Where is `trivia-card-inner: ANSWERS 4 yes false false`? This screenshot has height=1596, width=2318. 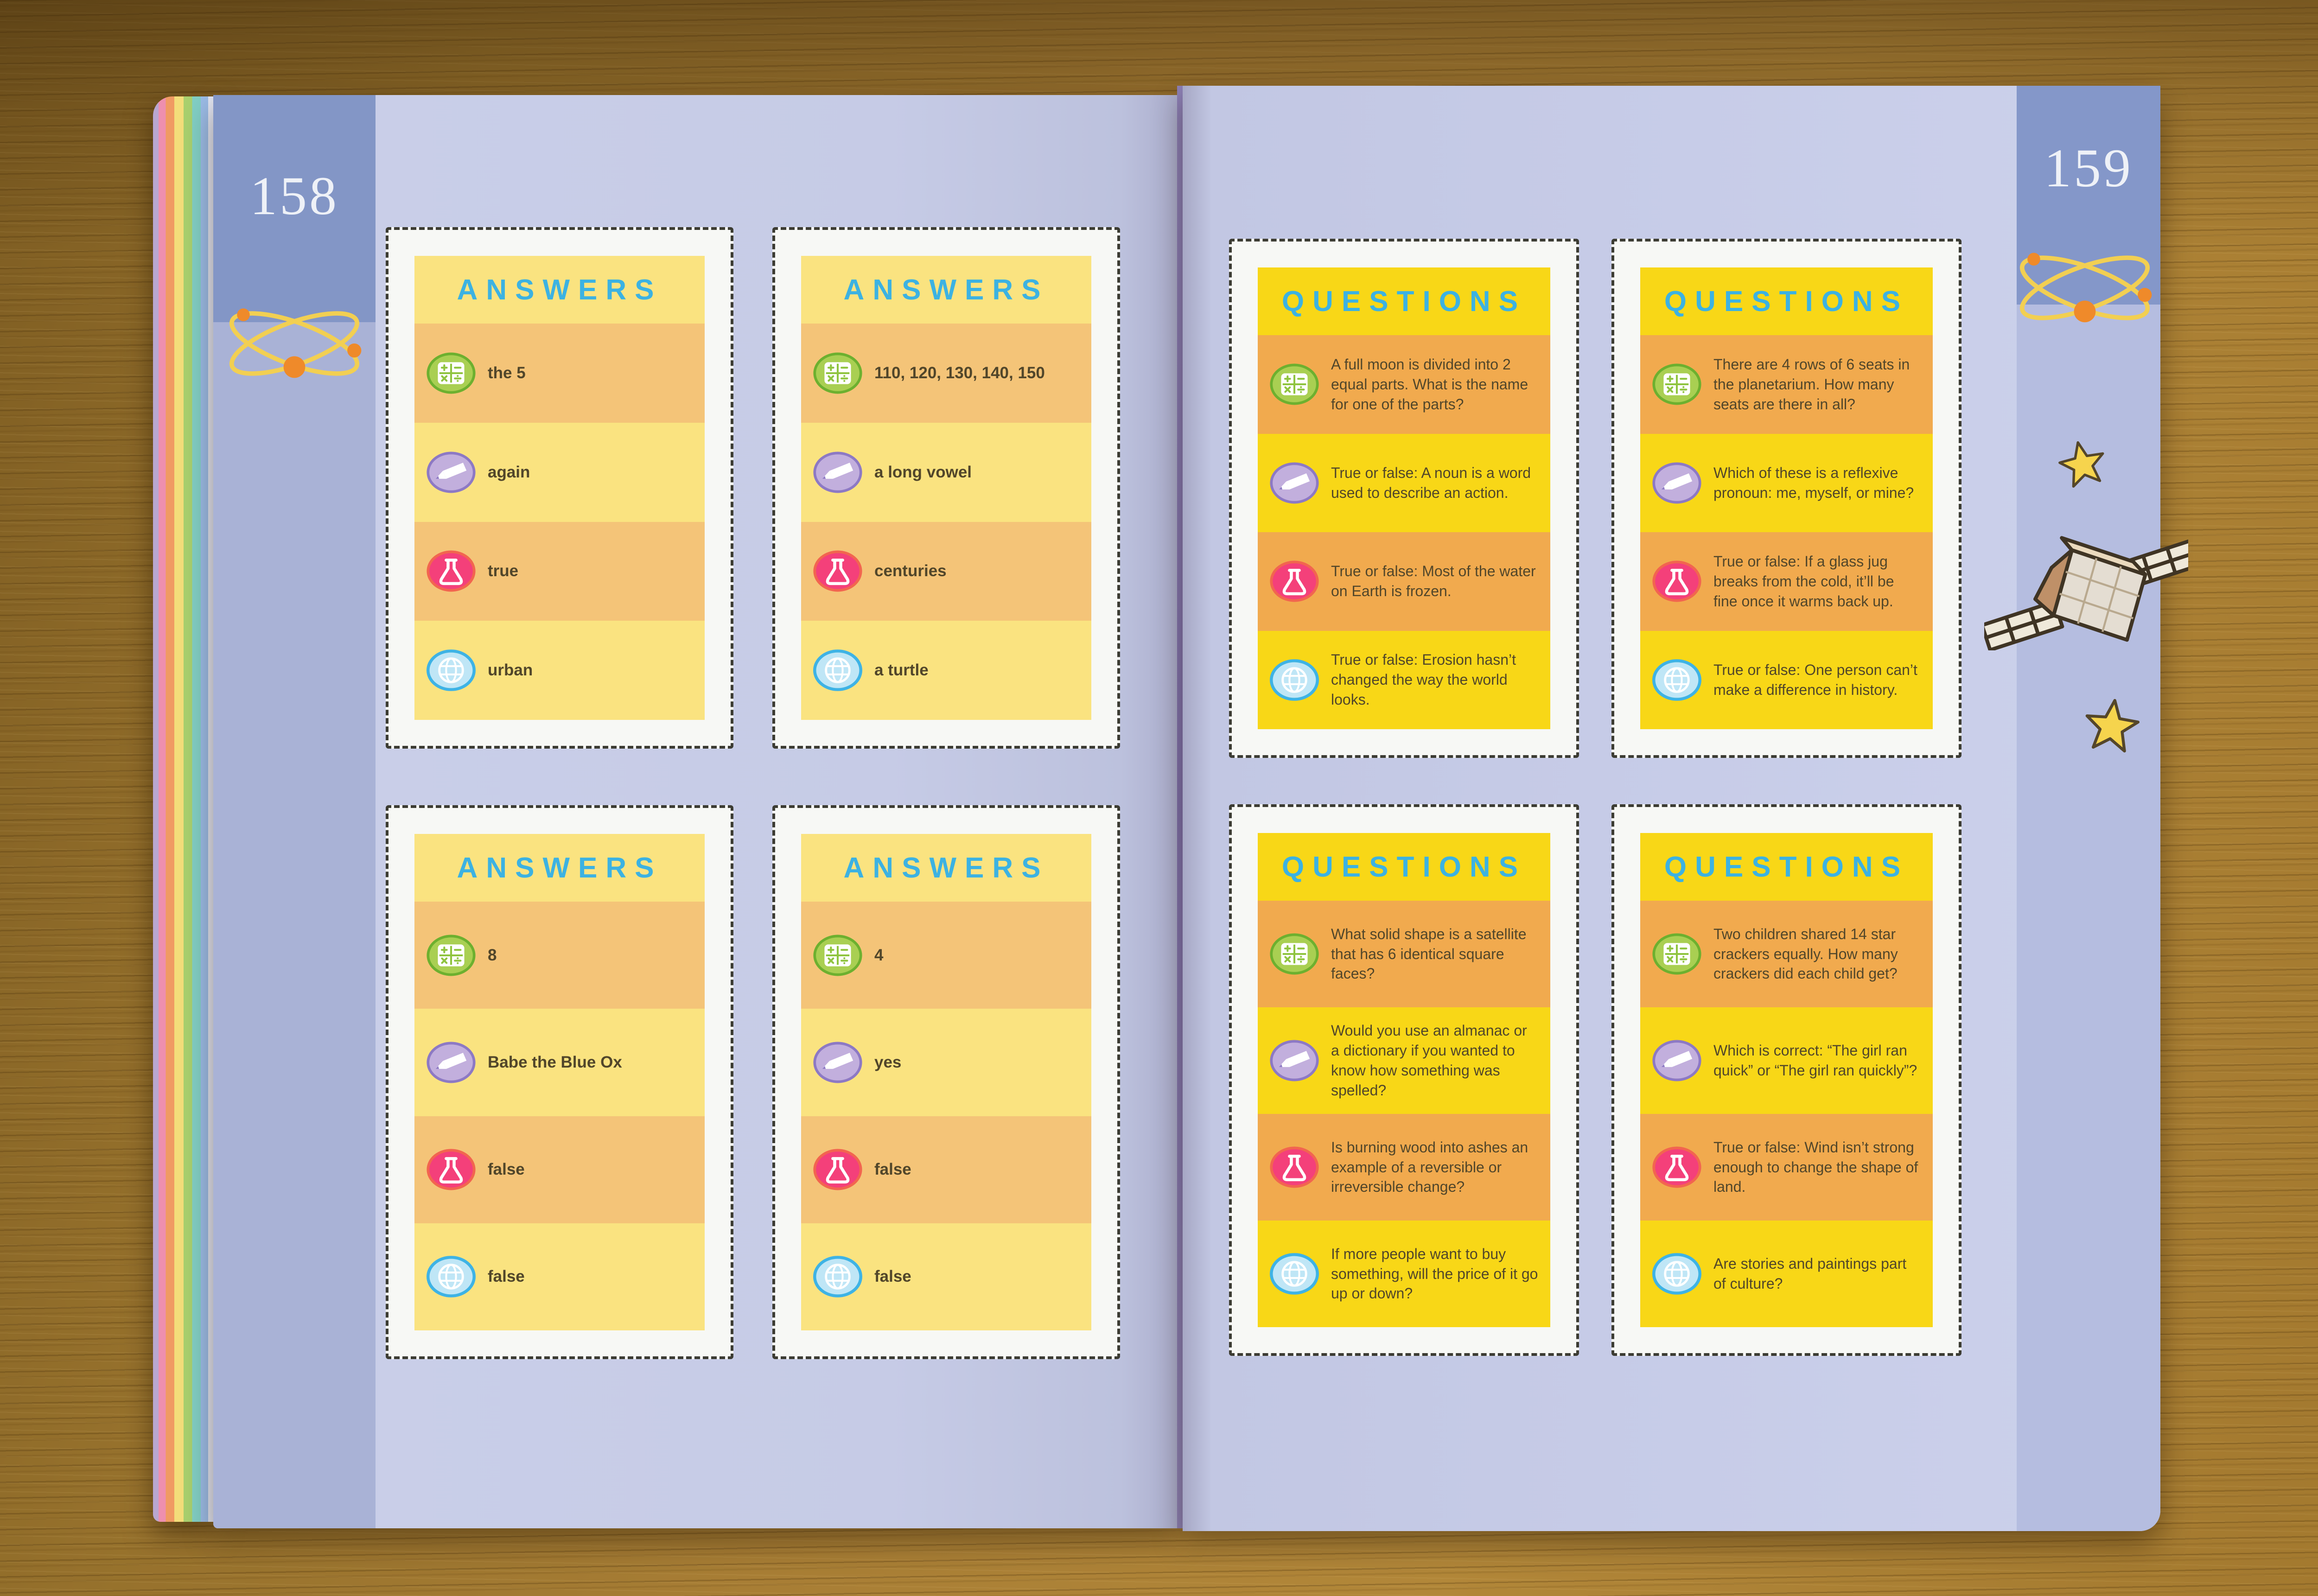 trivia-card-inner: ANSWERS 4 yes false false is located at coordinates (946, 1082).